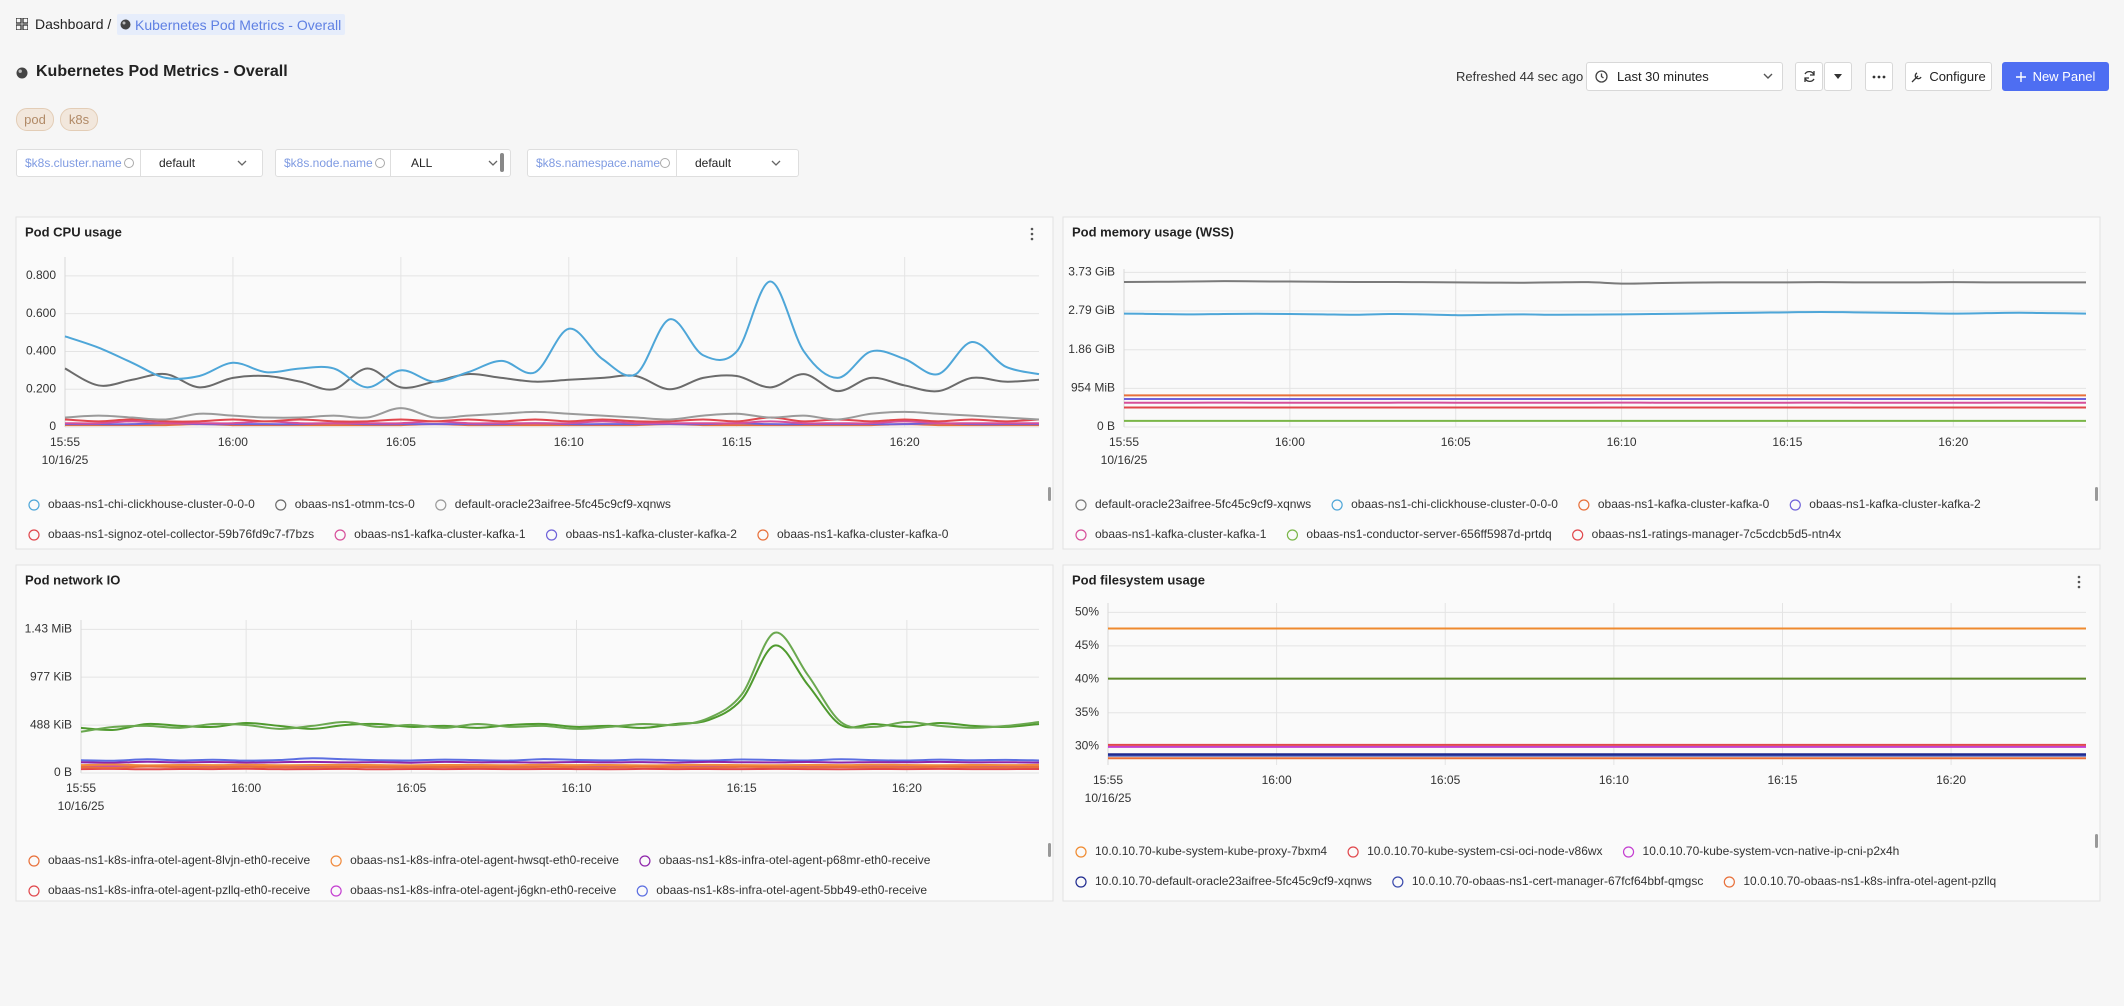 This screenshot has height=1006, width=2124. Describe the element at coordinates (1684, 504) in the screenshot. I see `legend-label: obaas-ns1-kafka-cluster-kafka-0` at that location.